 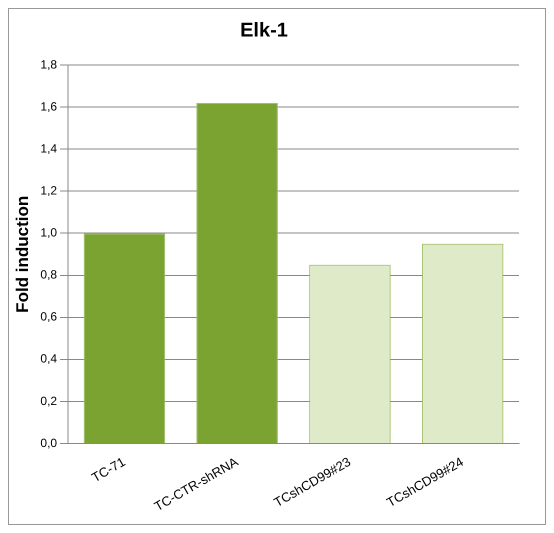 What do you see at coordinates (49, 190) in the screenshot?
I see `y-tick-label: 1,2` at bounding box center [49, 190].